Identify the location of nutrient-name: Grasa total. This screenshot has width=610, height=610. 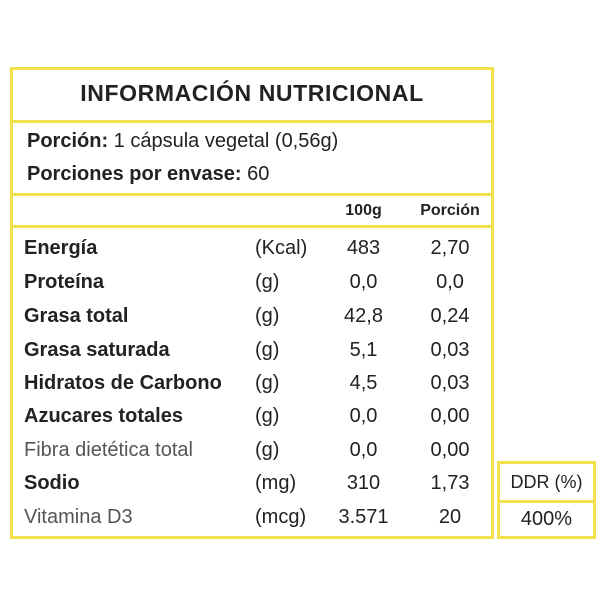
(76, 316).